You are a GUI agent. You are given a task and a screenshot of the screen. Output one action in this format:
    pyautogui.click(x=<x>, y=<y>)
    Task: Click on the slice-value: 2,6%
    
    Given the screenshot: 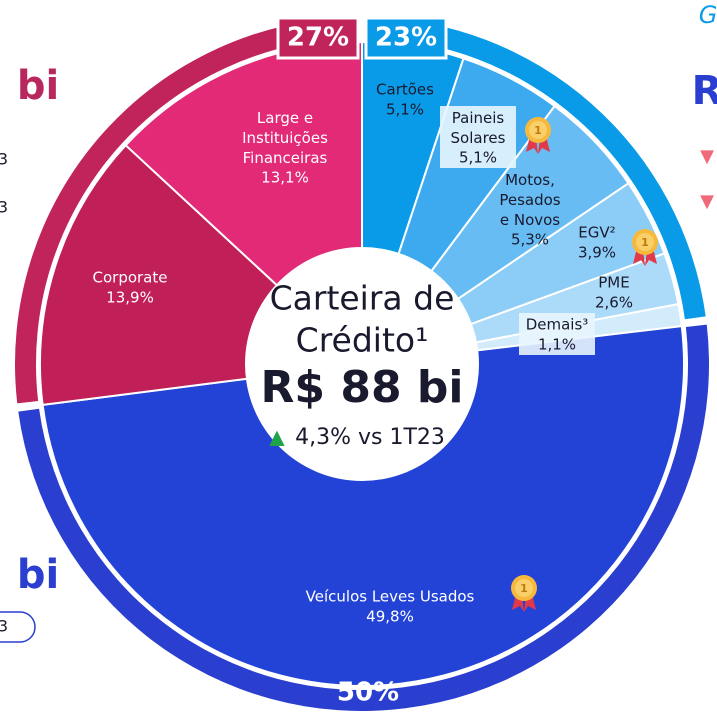 What is the action you would take?
    pyautogui.click(x=614, y=303)
    